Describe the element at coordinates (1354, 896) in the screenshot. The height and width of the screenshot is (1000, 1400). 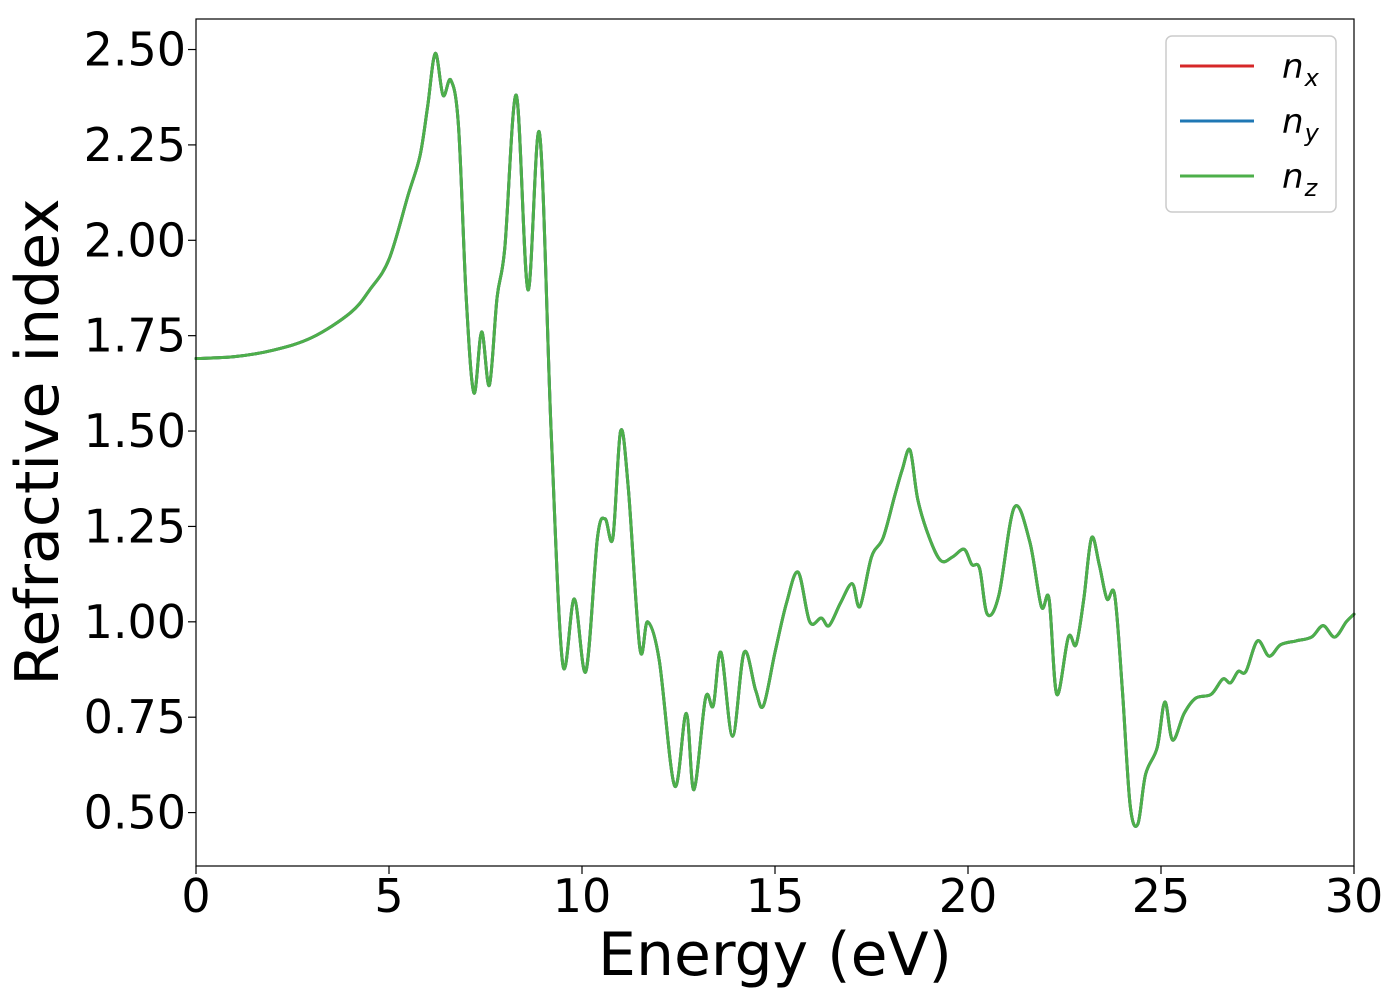
I see `x-tick-label: 30` at that location.